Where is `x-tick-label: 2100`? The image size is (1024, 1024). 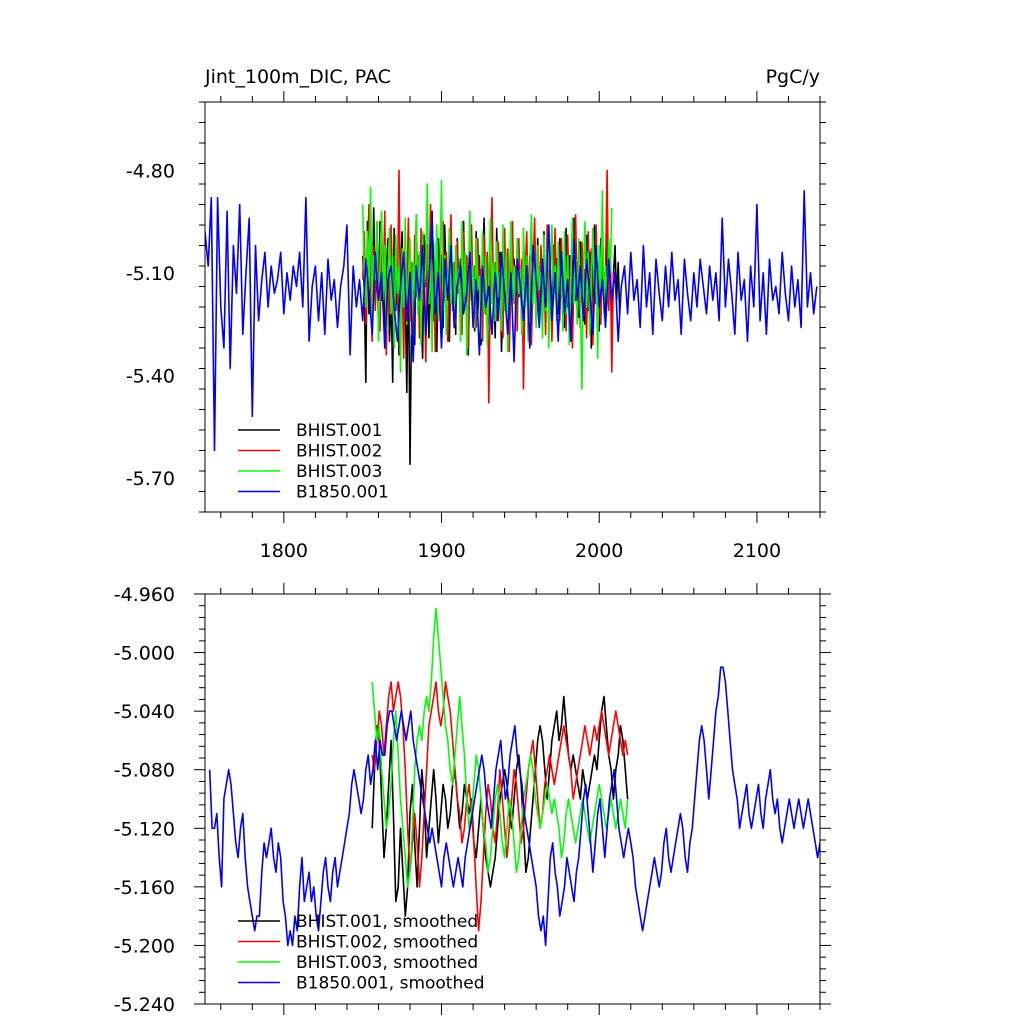 x-tick-label: 2100 is located at coordinates (757, 551).